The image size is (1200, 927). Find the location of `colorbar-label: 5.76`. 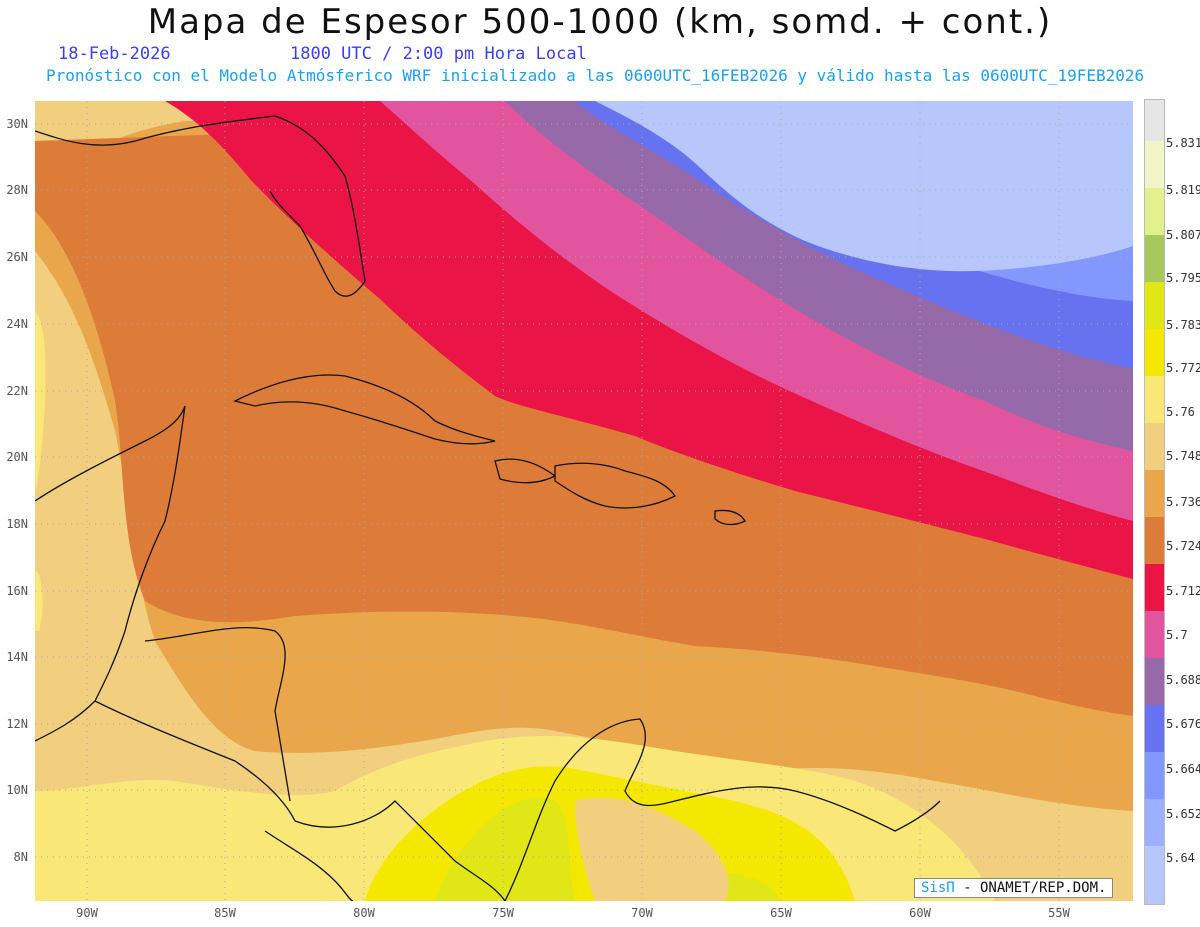

colorbar-label: 5.76 is located at coordinates (1180, 412).